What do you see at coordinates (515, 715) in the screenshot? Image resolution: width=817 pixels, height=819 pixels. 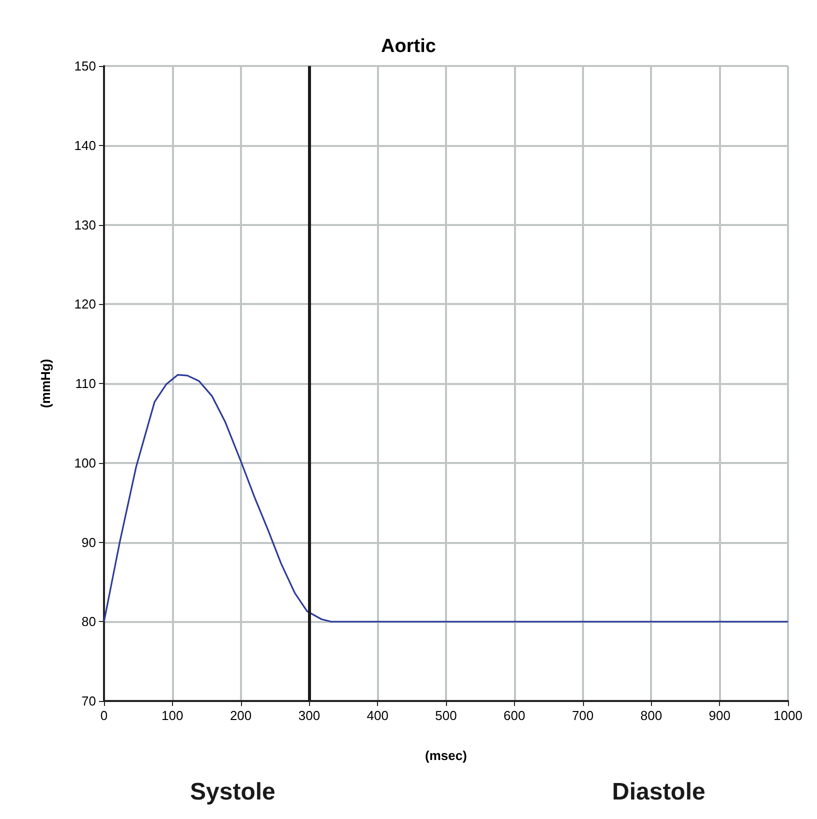 I see `x-tick-label: 600` at bounding box center [515, 715].